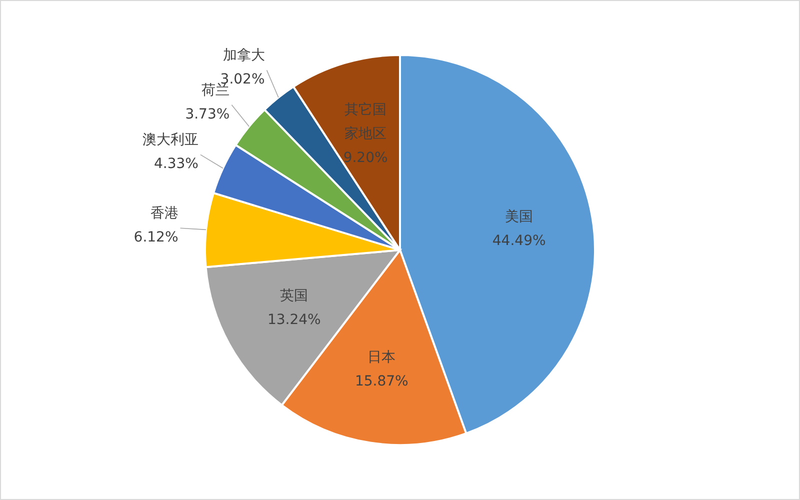 The height and width of the screenshot is (500, 800). I want to click on data-label: 44.49%, so click(519, 241).